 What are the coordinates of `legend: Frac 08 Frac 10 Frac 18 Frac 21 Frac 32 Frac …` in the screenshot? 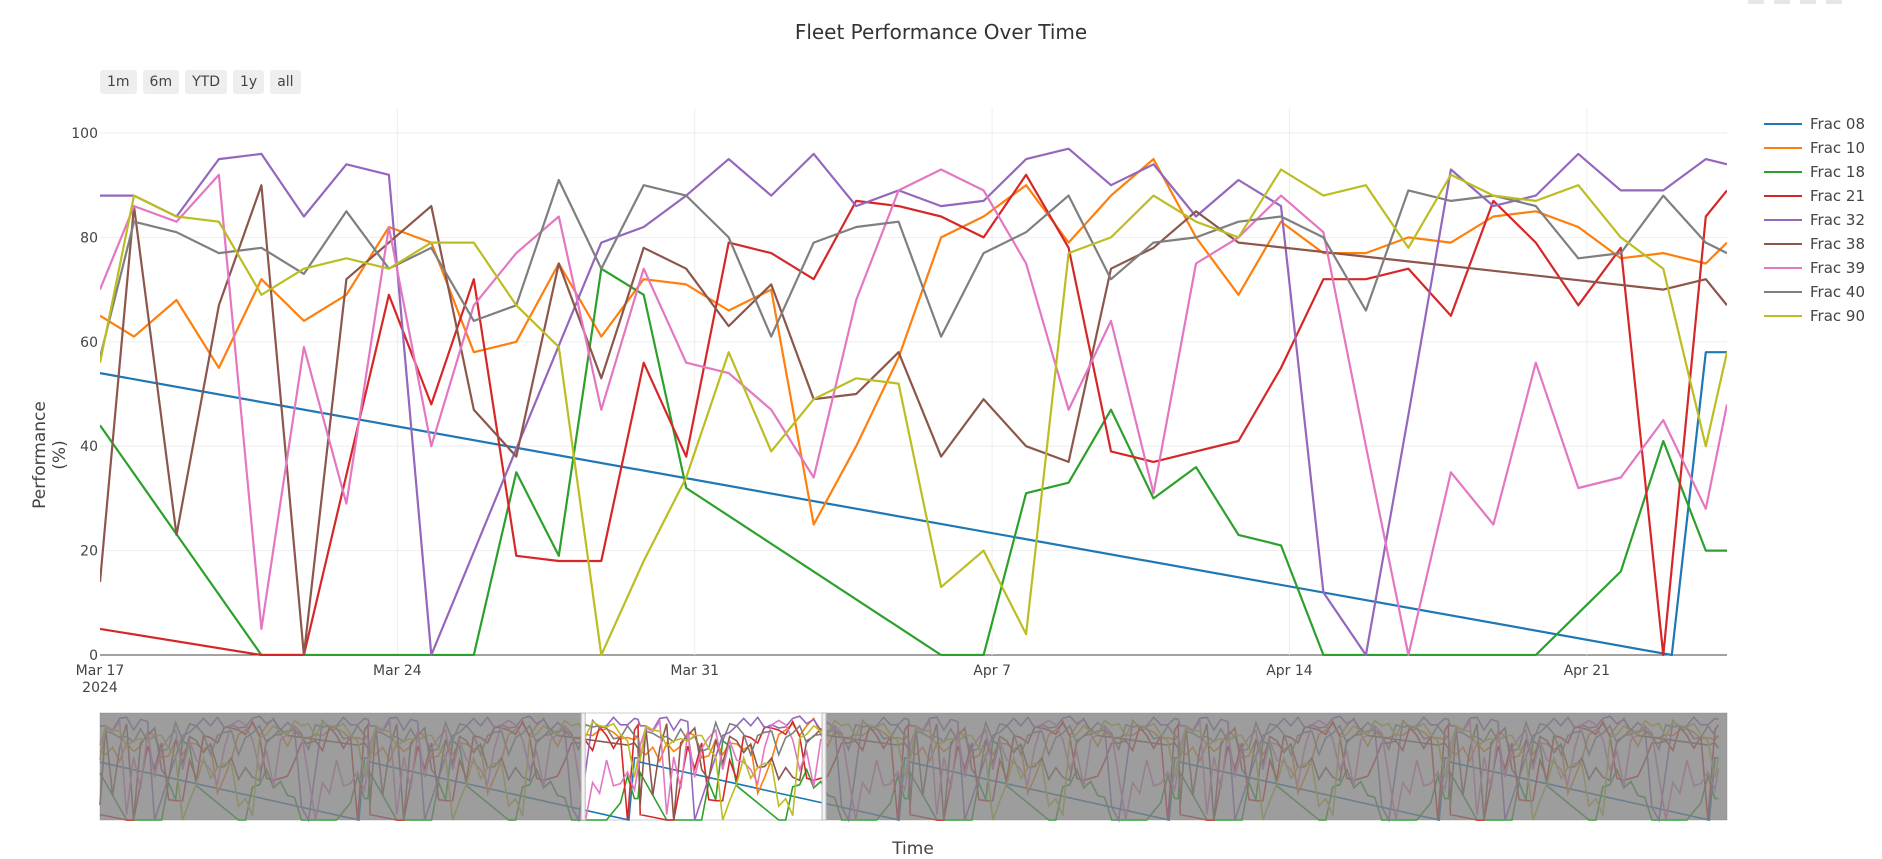 It's located at (1814, 220).